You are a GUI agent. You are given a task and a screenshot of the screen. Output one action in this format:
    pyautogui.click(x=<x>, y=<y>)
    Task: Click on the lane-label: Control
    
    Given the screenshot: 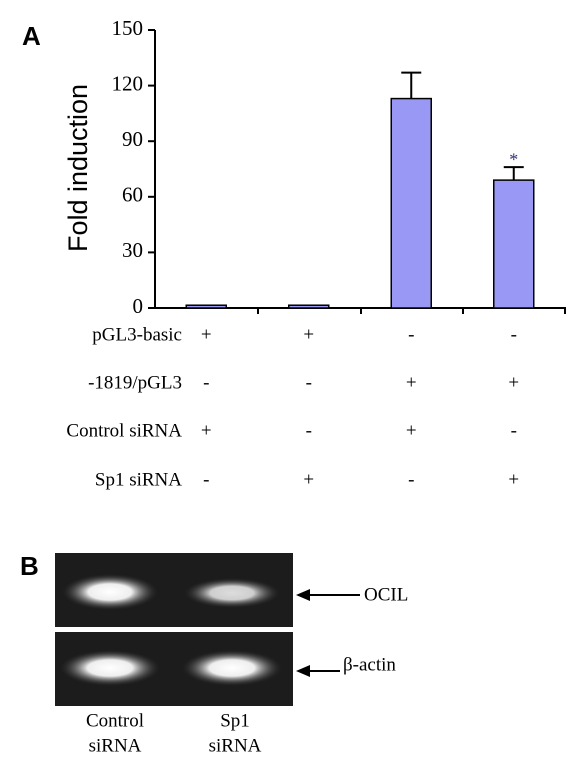 What is the action you would take?
    pyautogui.click(x=115, y=720)
    